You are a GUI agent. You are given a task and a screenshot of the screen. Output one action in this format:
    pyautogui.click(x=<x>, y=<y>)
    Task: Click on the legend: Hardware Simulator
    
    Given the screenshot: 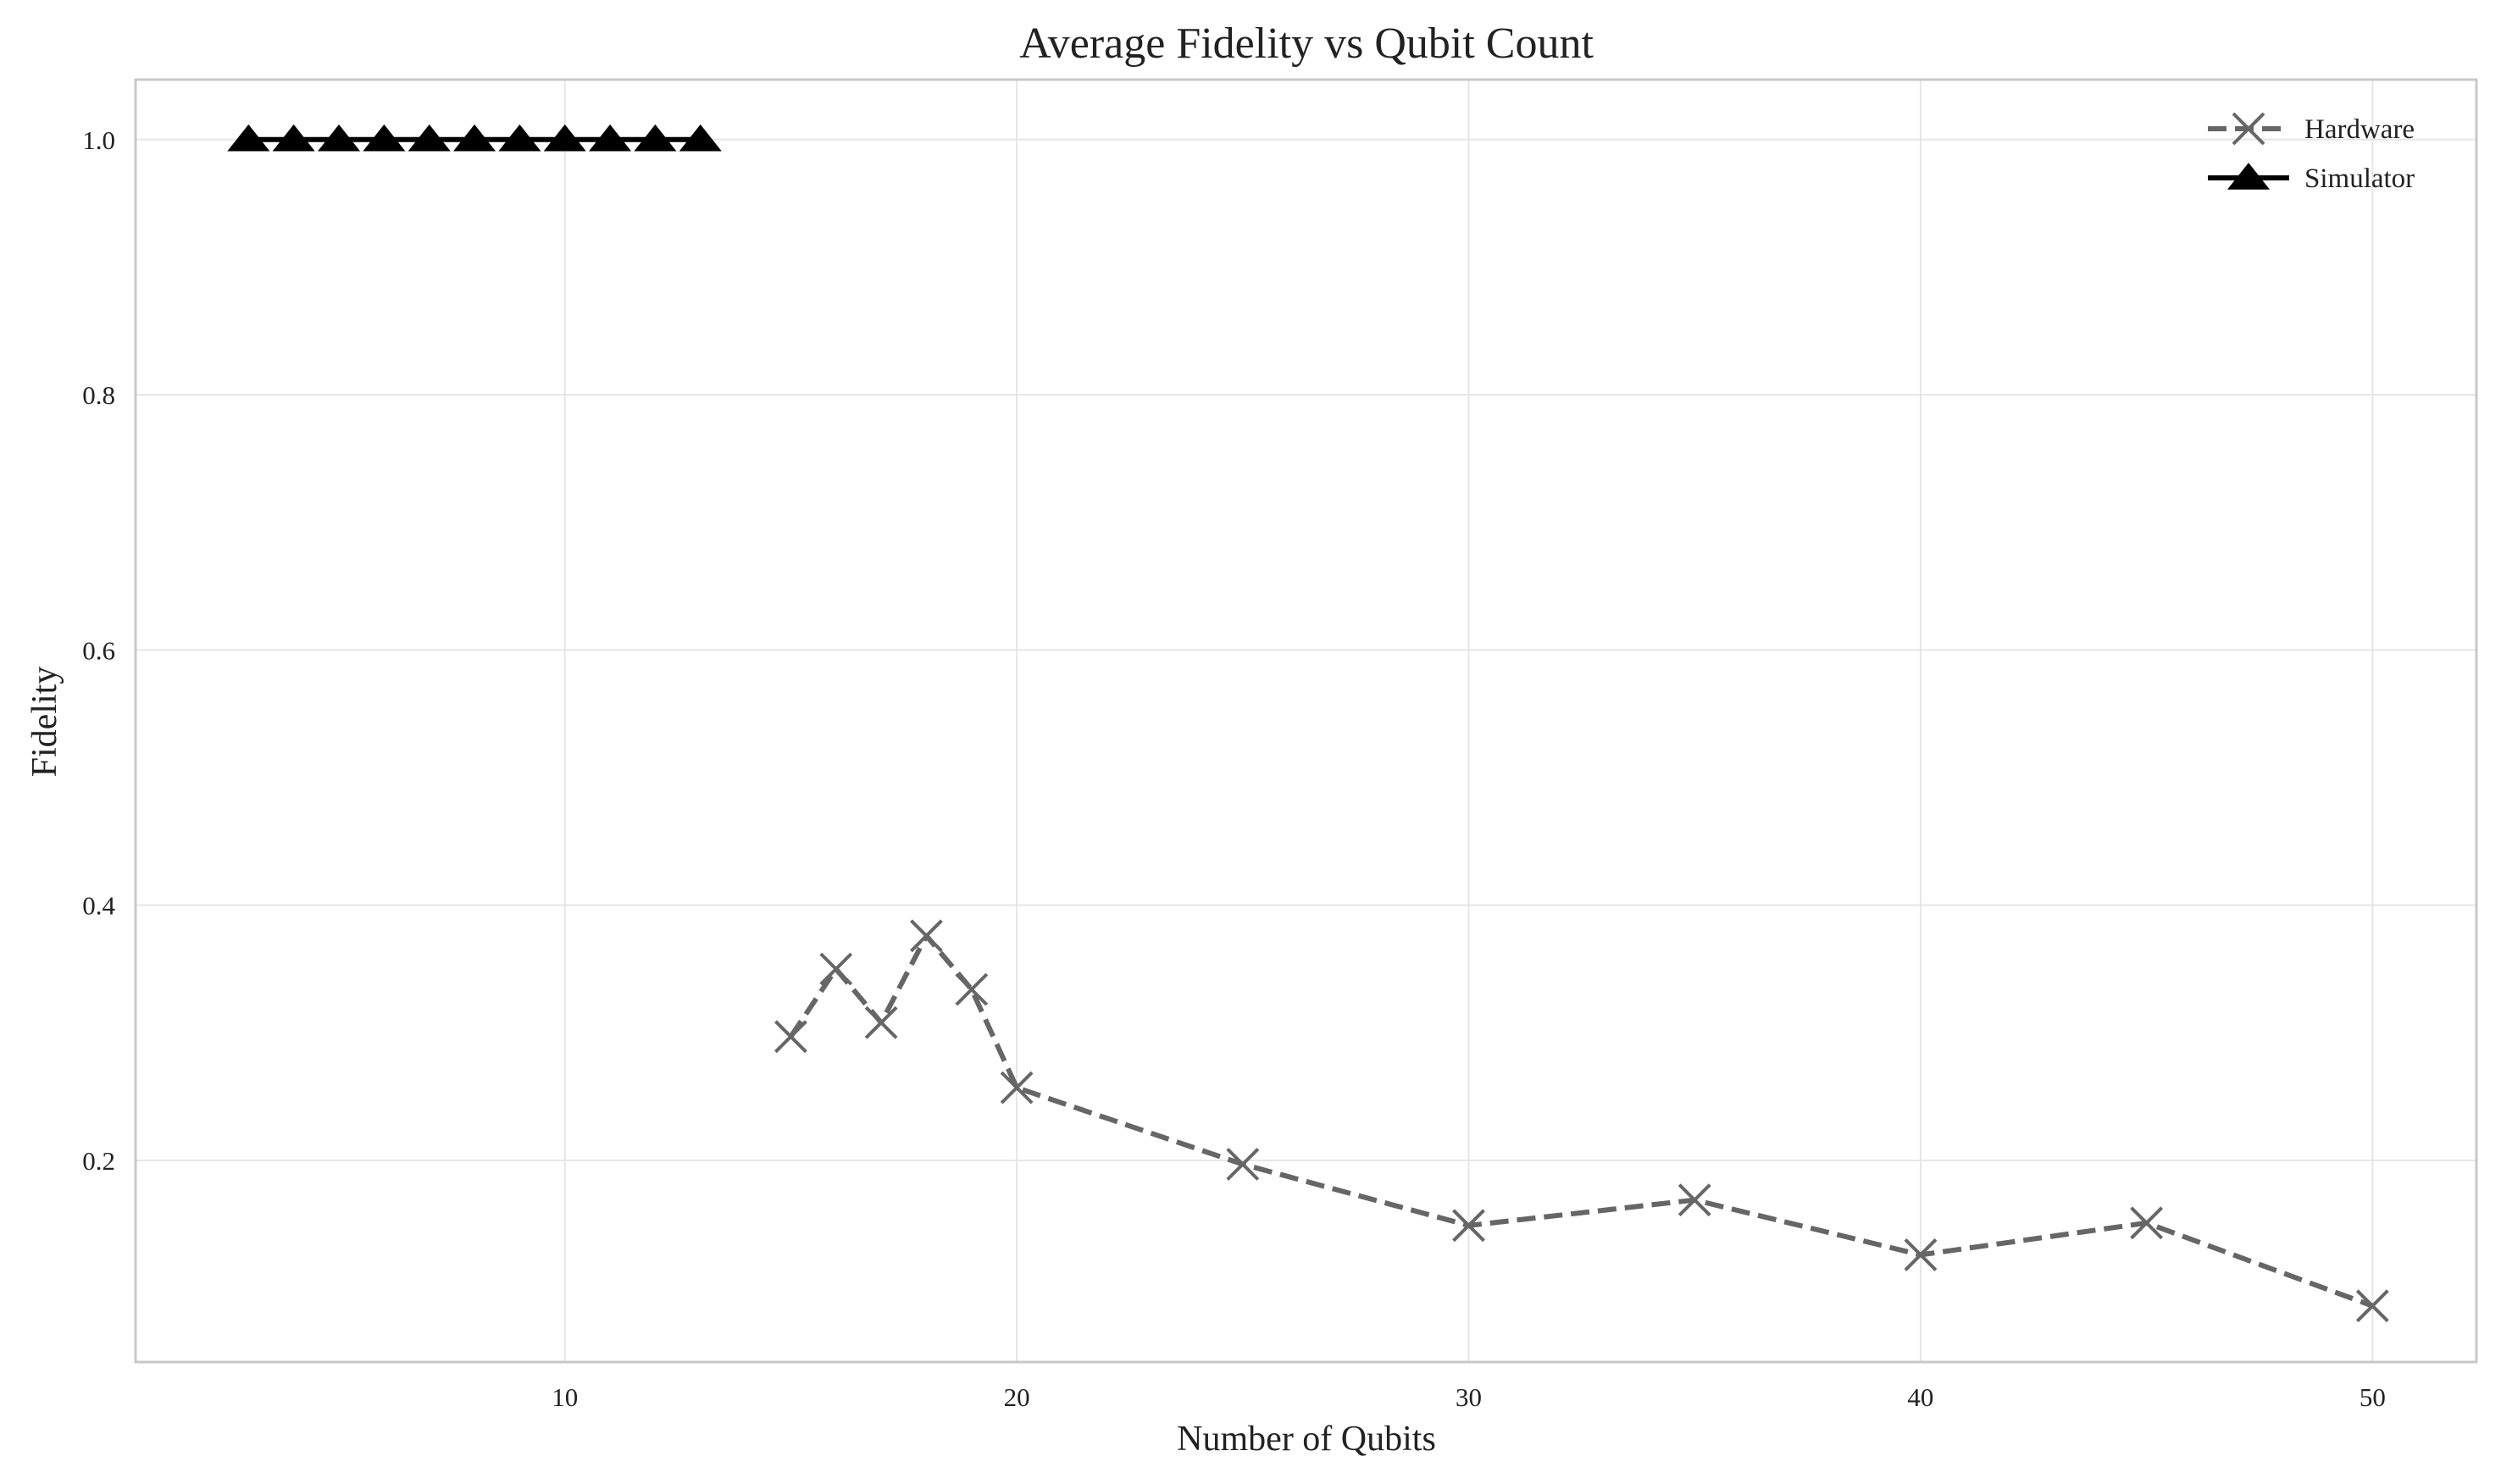 What is the action you would take?
    pyautogui.click(x=2311, y=153)
    